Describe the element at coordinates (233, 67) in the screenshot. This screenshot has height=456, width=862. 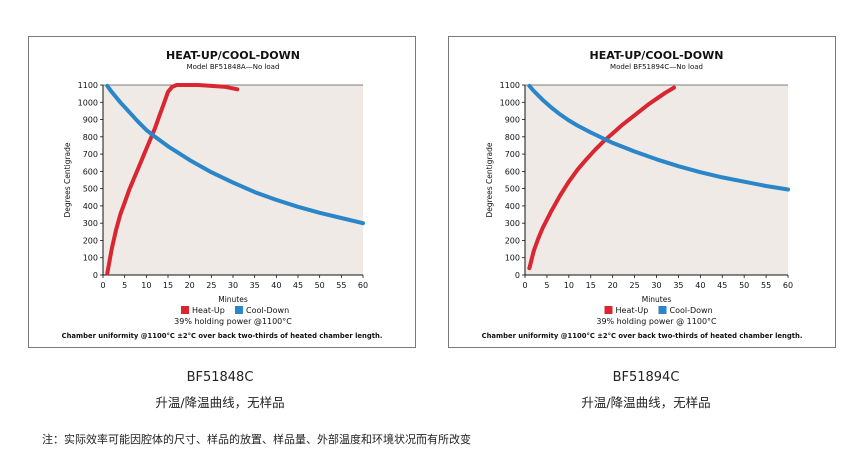
I see `chart-subtitle: Model BF51848A—No load` at that location.